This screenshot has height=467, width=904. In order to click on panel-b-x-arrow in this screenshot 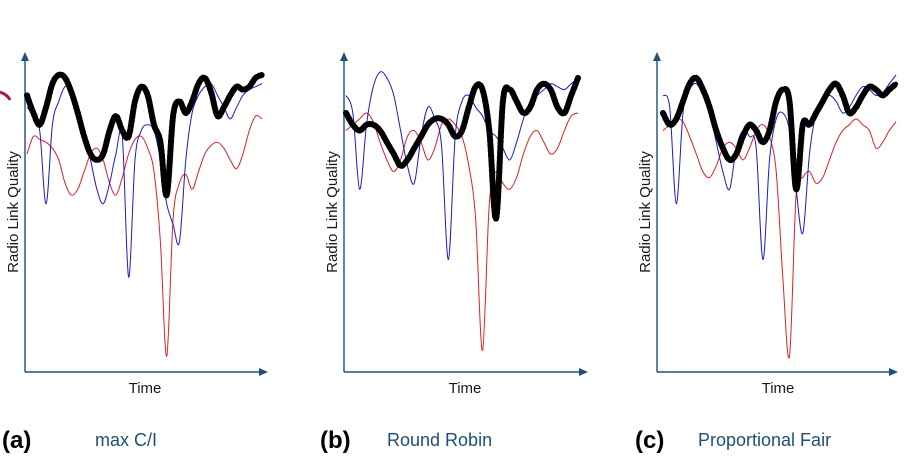, I will do `click(583, 372)`.